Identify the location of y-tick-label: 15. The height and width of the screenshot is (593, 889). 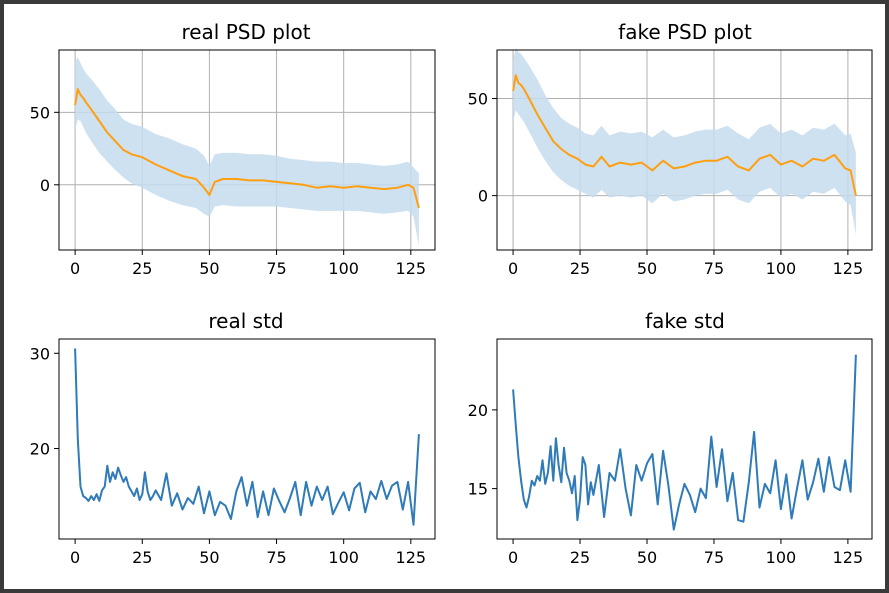
(478, 489).